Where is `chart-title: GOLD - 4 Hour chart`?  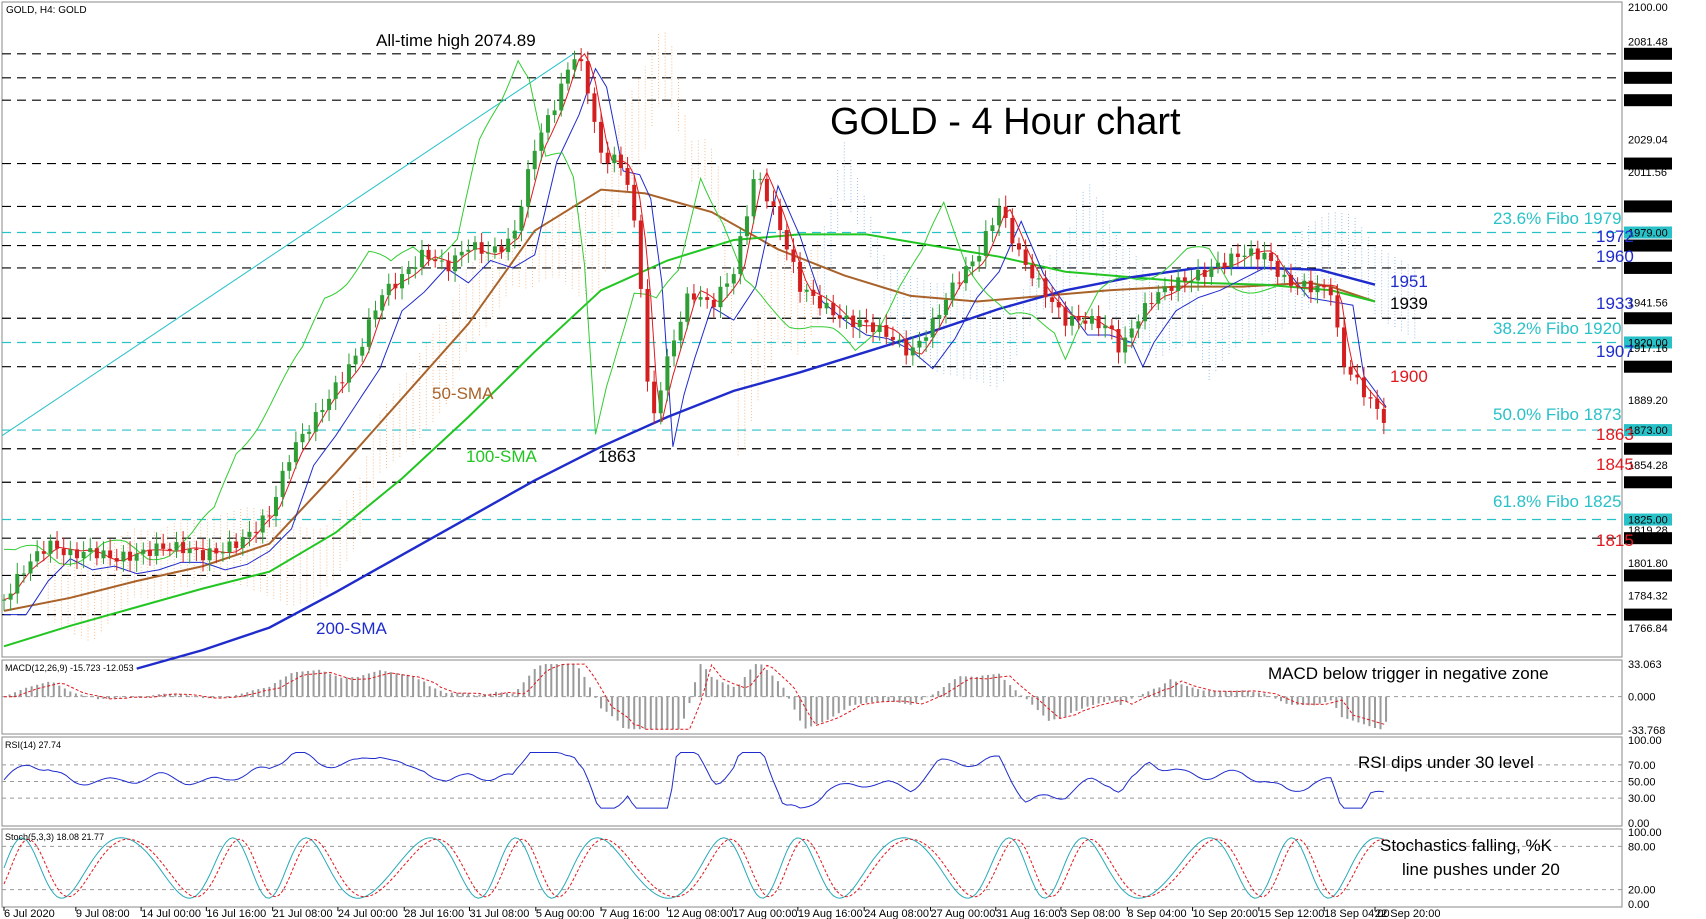 chart-title: GOLD - 4 Hour chart is located at coordinates (1005, 122).